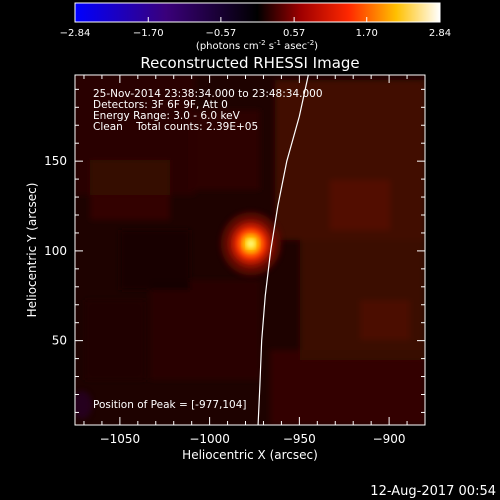  What do you see at coordinates (55, 251) in the screenshot?
I see `y-tick-label: 100` at bounding box center [55, 251].